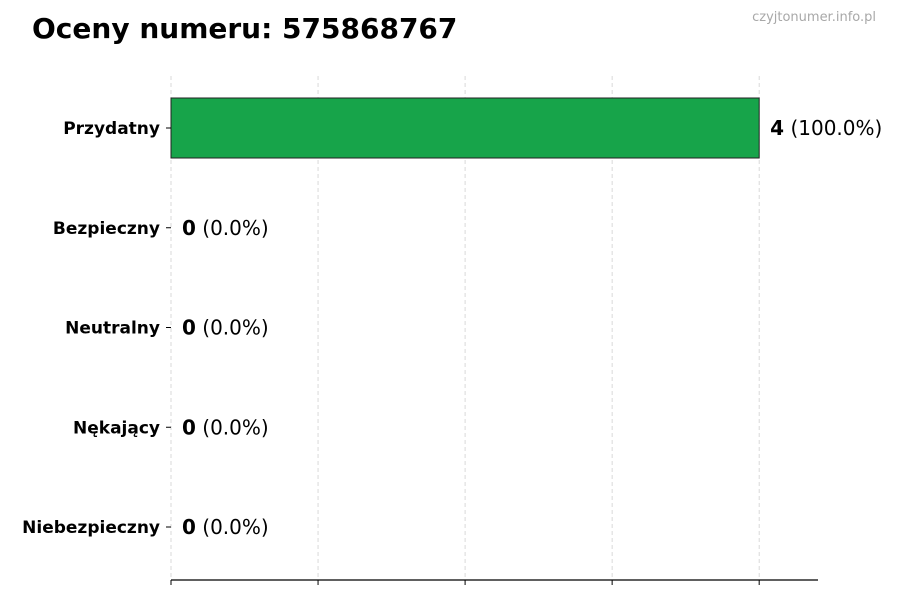  Describe the element at coordinates (106, 229) in the screenshot. I see `category-label: Bezpieczny` at that location.